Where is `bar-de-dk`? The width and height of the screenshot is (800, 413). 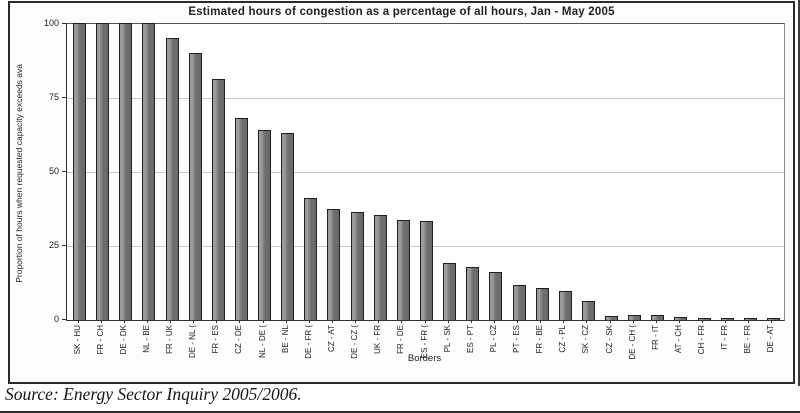 bar-de-dk is located at coordinates (126, 171).